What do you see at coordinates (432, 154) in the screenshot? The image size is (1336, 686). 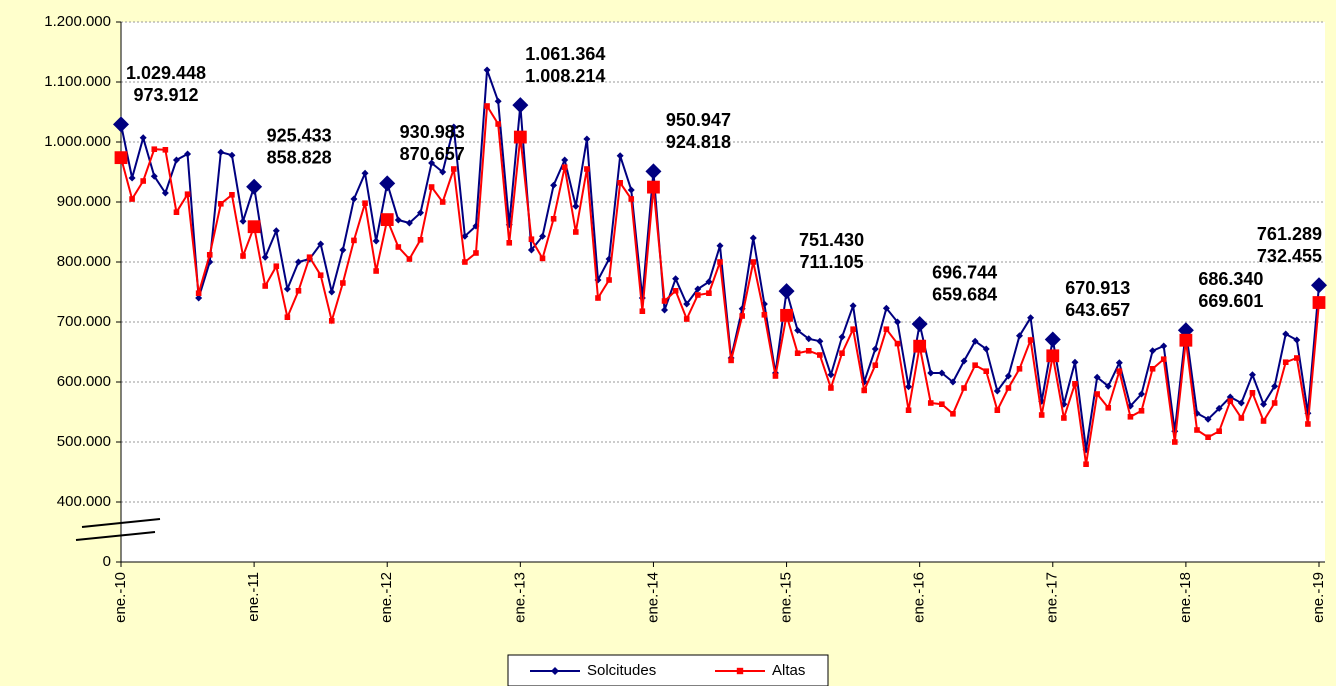 I see `value-label: 870.657` at bounding box center [432, 154].